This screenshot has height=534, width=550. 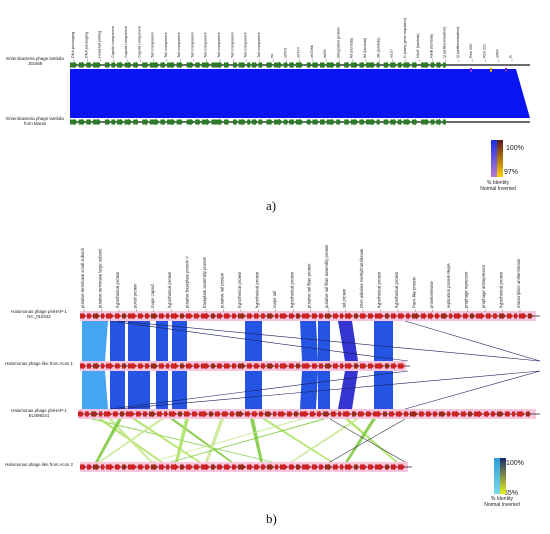 I want to click on crossing-line-b, so click(x=329, y=341).